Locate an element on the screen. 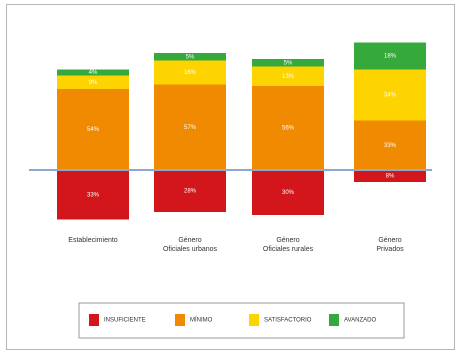 This screenshot has width=463, height=356. legend-label: MÍNIMO is located at coordinates (201, 320).